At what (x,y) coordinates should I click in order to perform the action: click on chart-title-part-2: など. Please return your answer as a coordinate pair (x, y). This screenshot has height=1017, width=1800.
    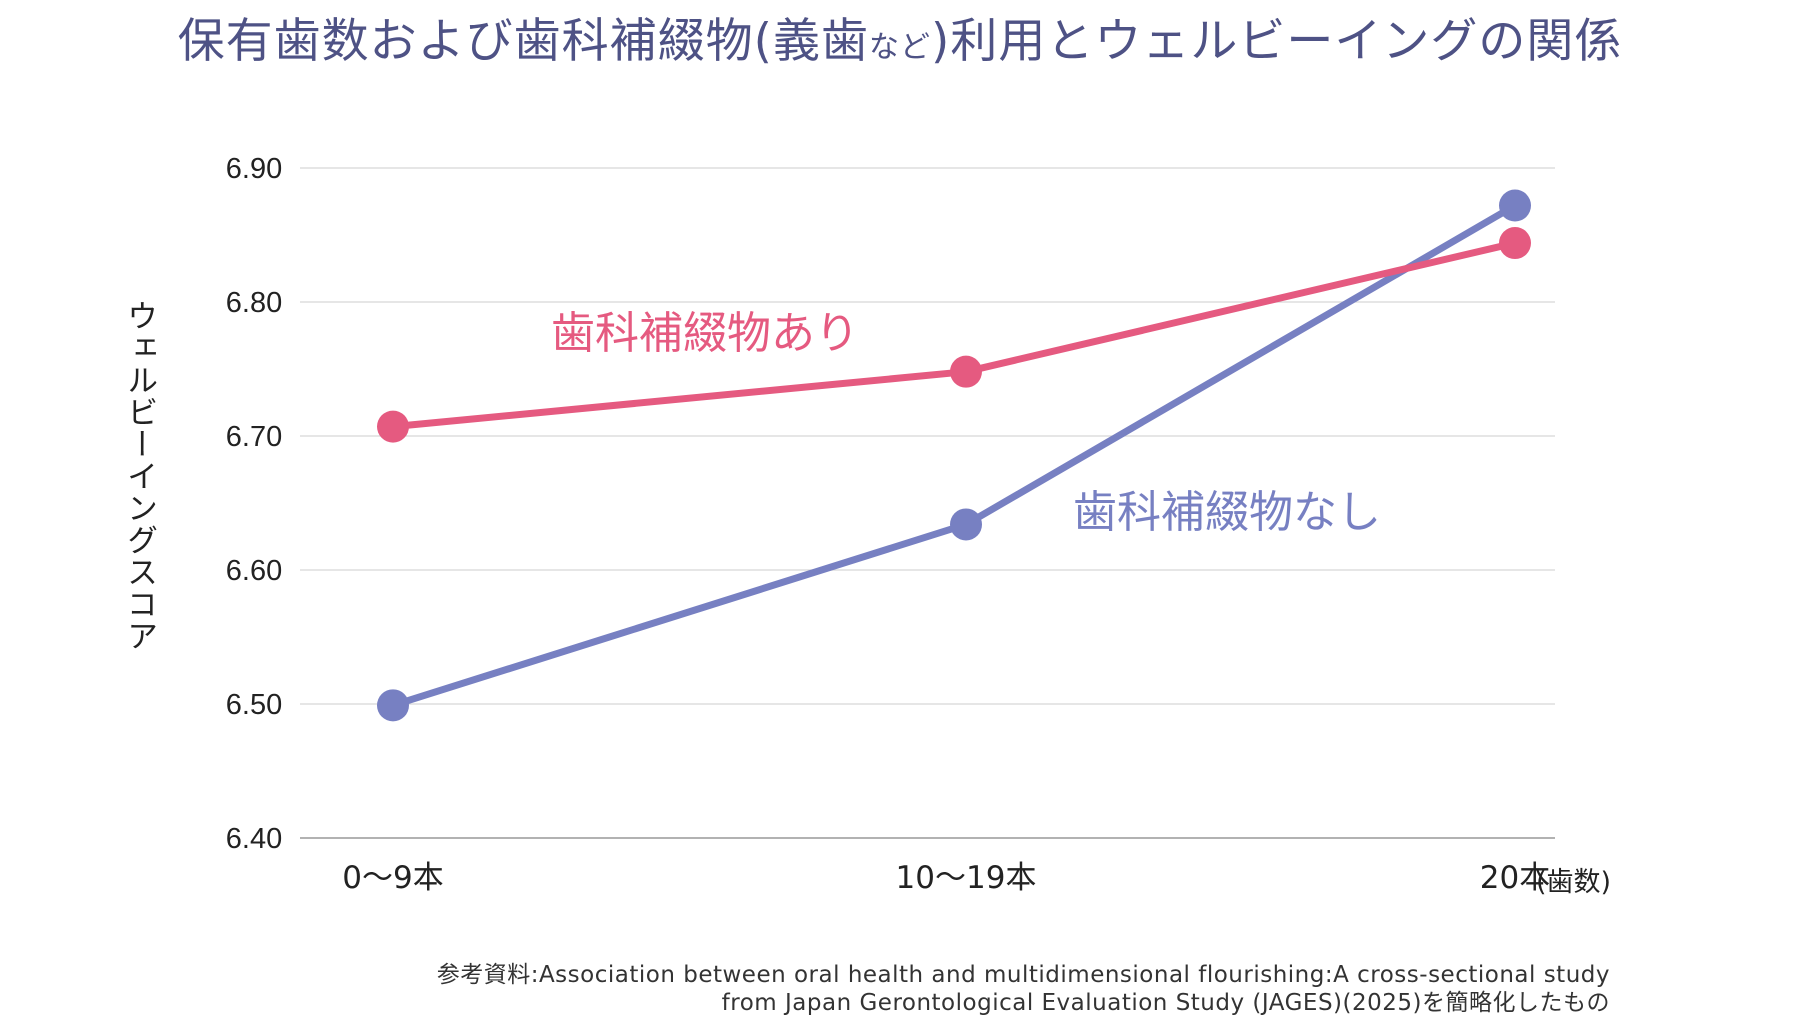
    Looking at the image, I should click on (900, 47).